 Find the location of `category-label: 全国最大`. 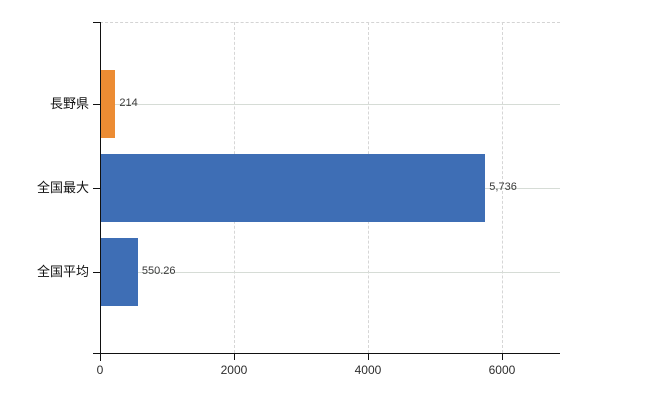

category-label: 全国最大 is located at coordinates (62, 187).